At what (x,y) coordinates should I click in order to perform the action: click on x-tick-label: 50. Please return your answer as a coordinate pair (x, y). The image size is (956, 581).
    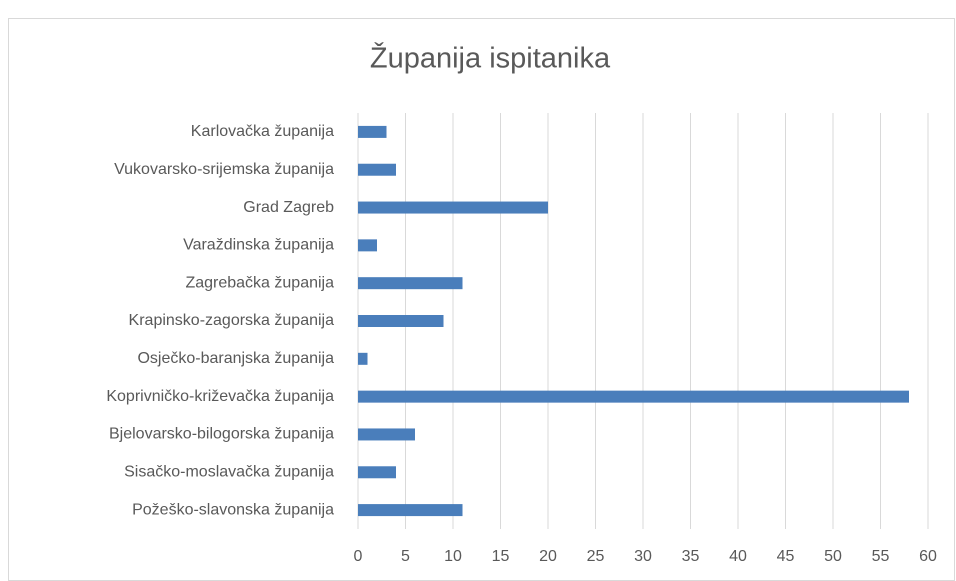
    Looking at the image, I should click on (833, 556).